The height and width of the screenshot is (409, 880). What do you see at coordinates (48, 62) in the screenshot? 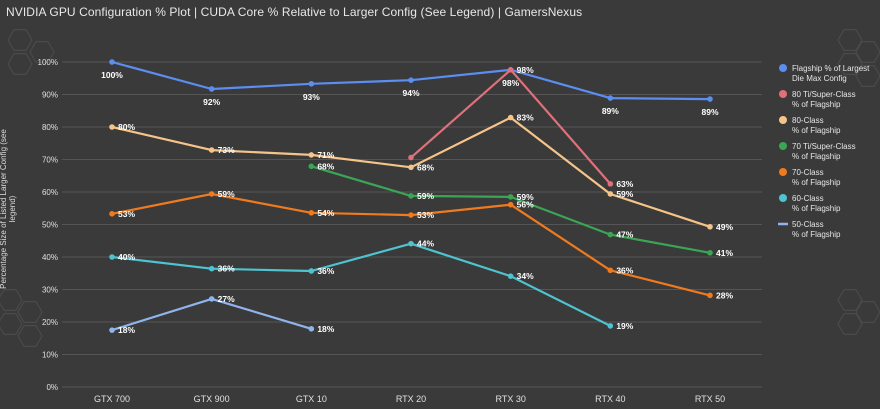
I see `y-tick-label: 100%` at bounding box center [48, 62].